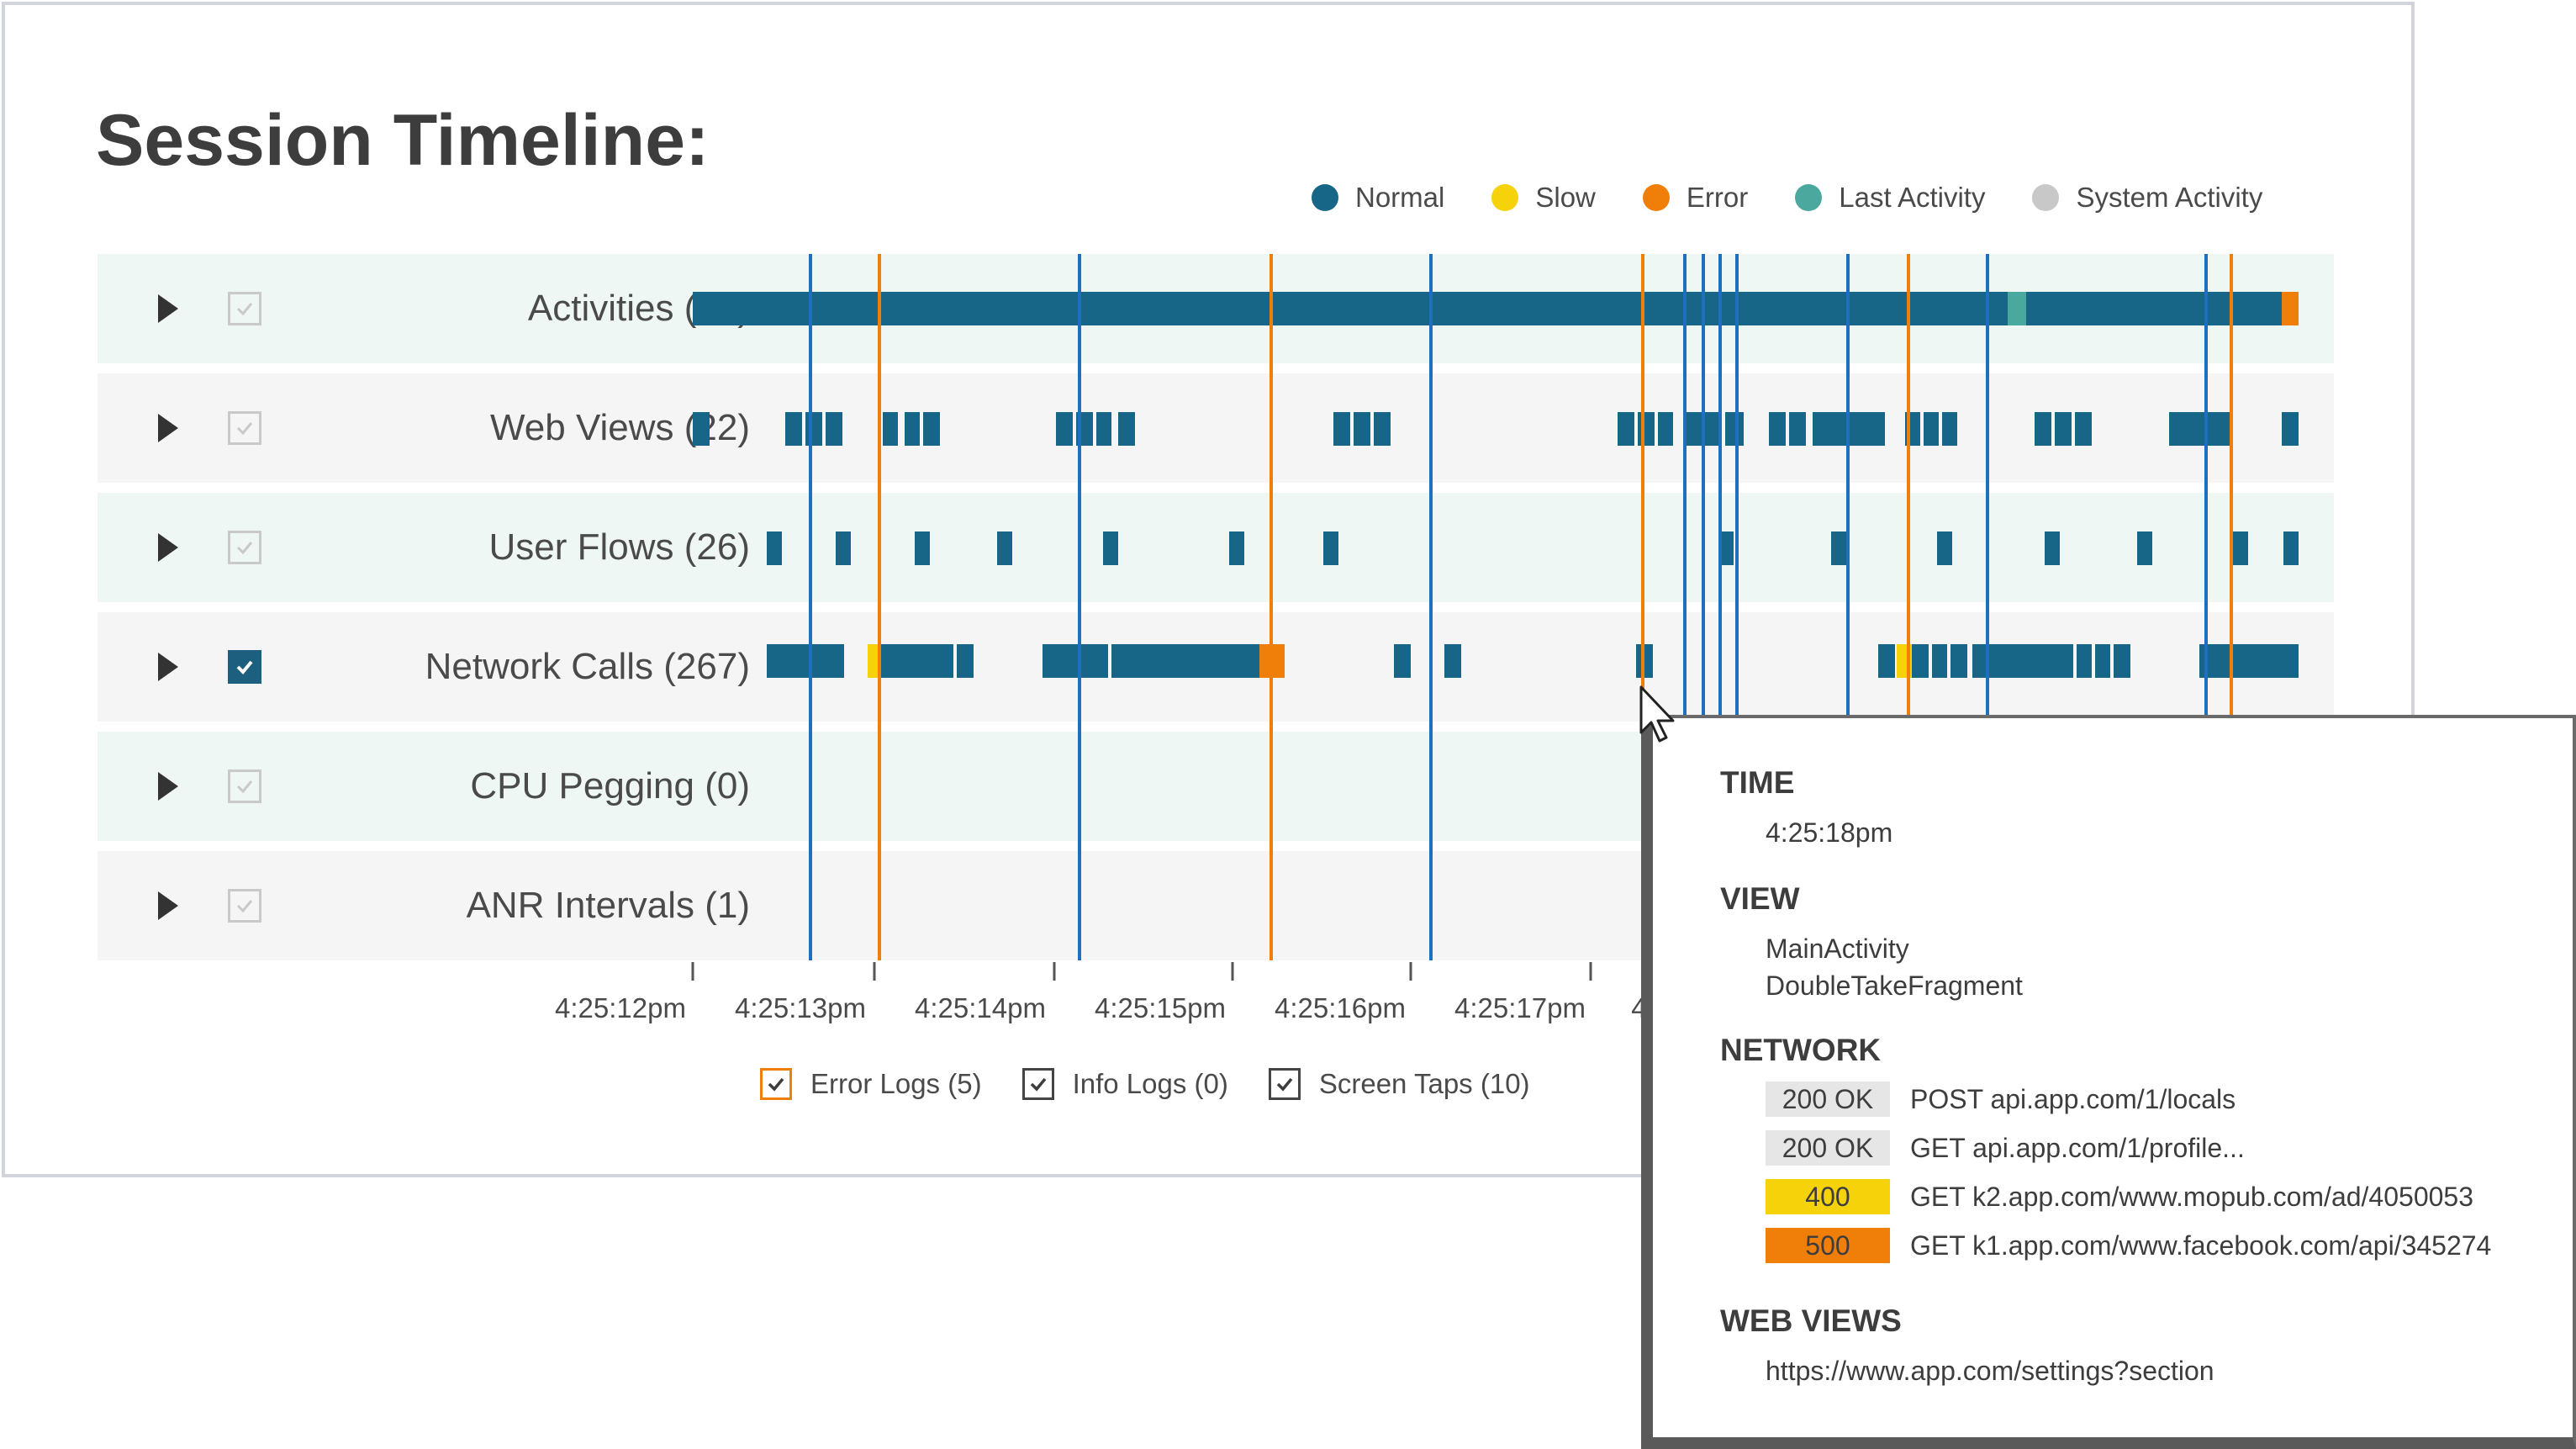  I want to click on activities-bars, so click(1496, 309).